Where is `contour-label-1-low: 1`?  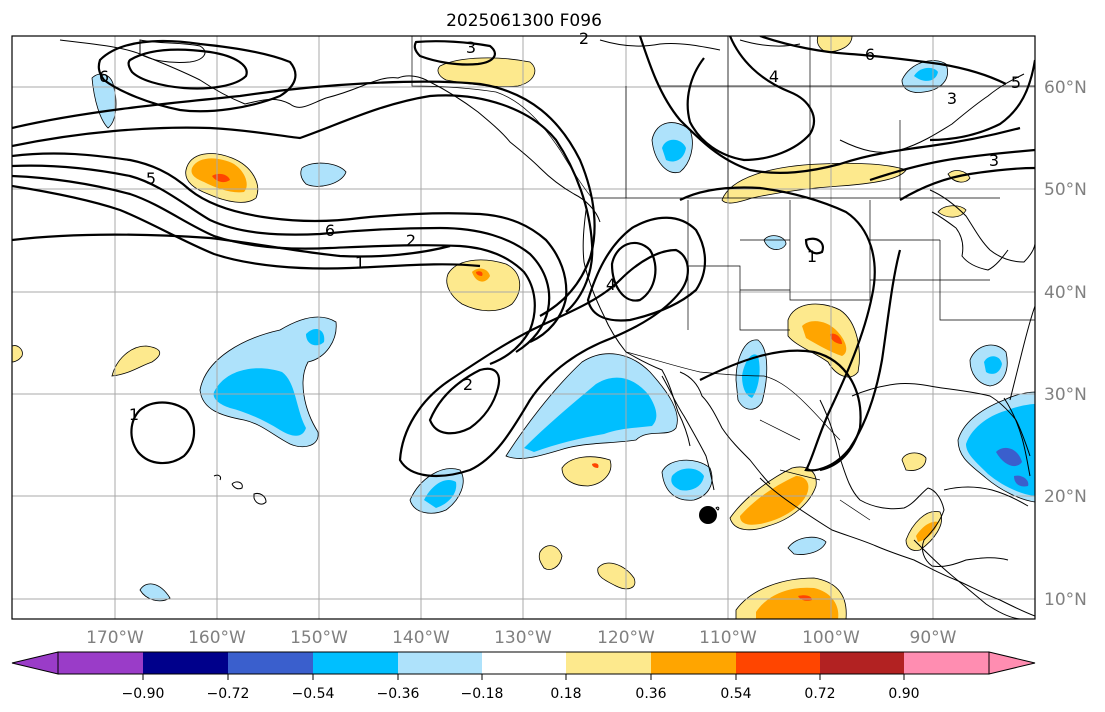 contour-label-1-low: 1 is located at coordinates (134, 414).